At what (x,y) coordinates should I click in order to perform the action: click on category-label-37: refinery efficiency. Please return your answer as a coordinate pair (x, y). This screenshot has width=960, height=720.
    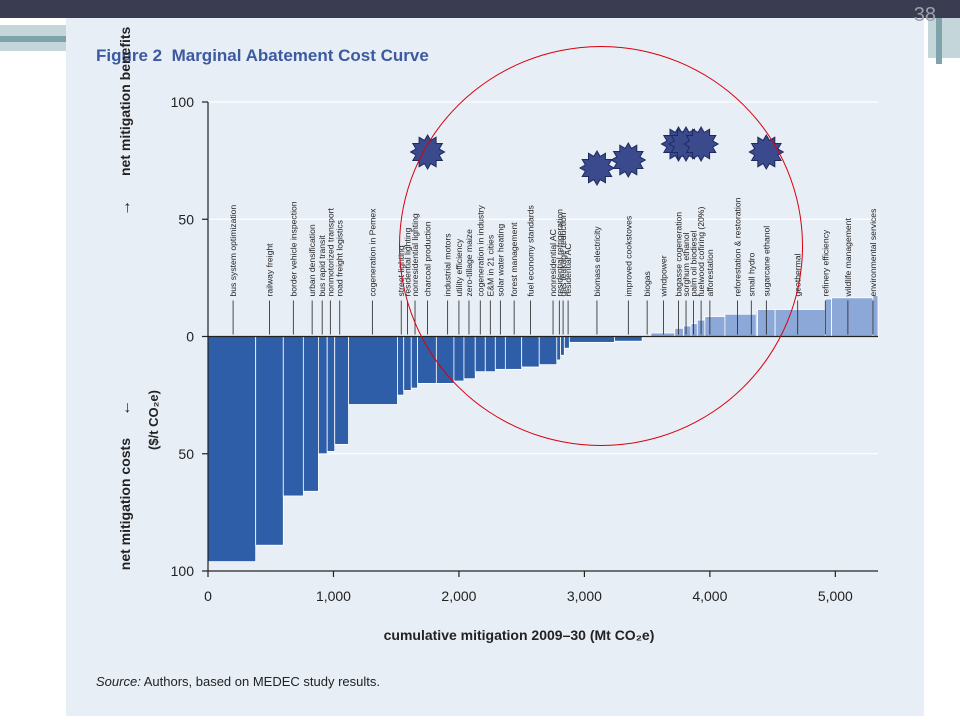
    Looking at the image, I should click on (825, 262).